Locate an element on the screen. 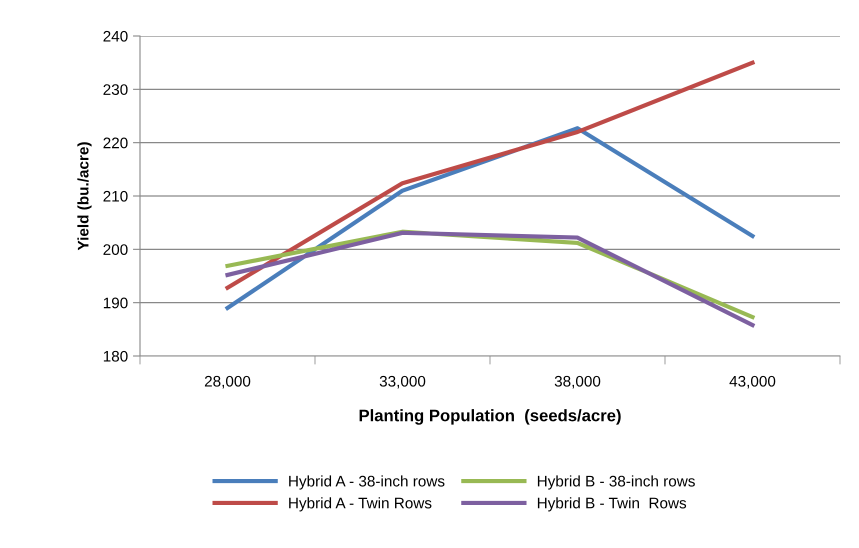  x-tick-label: 33,000 is located at coordinates (403, 382).